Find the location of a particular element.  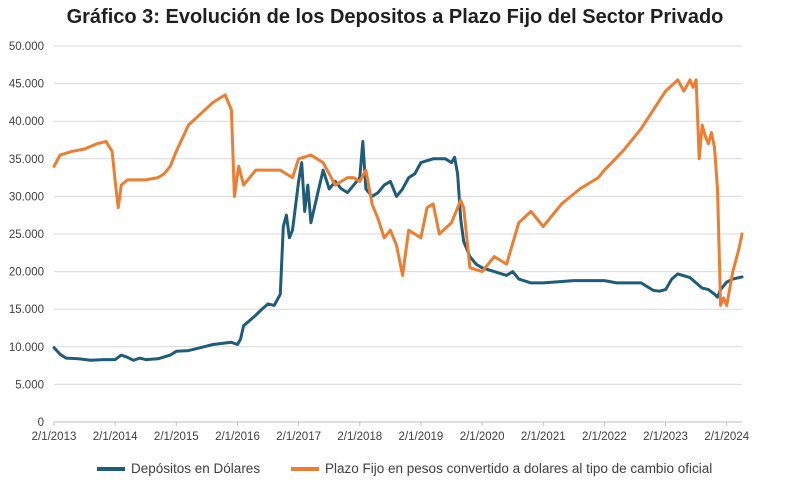

legend-swatch-depositos-dolares is located at coordinates (111, 468).